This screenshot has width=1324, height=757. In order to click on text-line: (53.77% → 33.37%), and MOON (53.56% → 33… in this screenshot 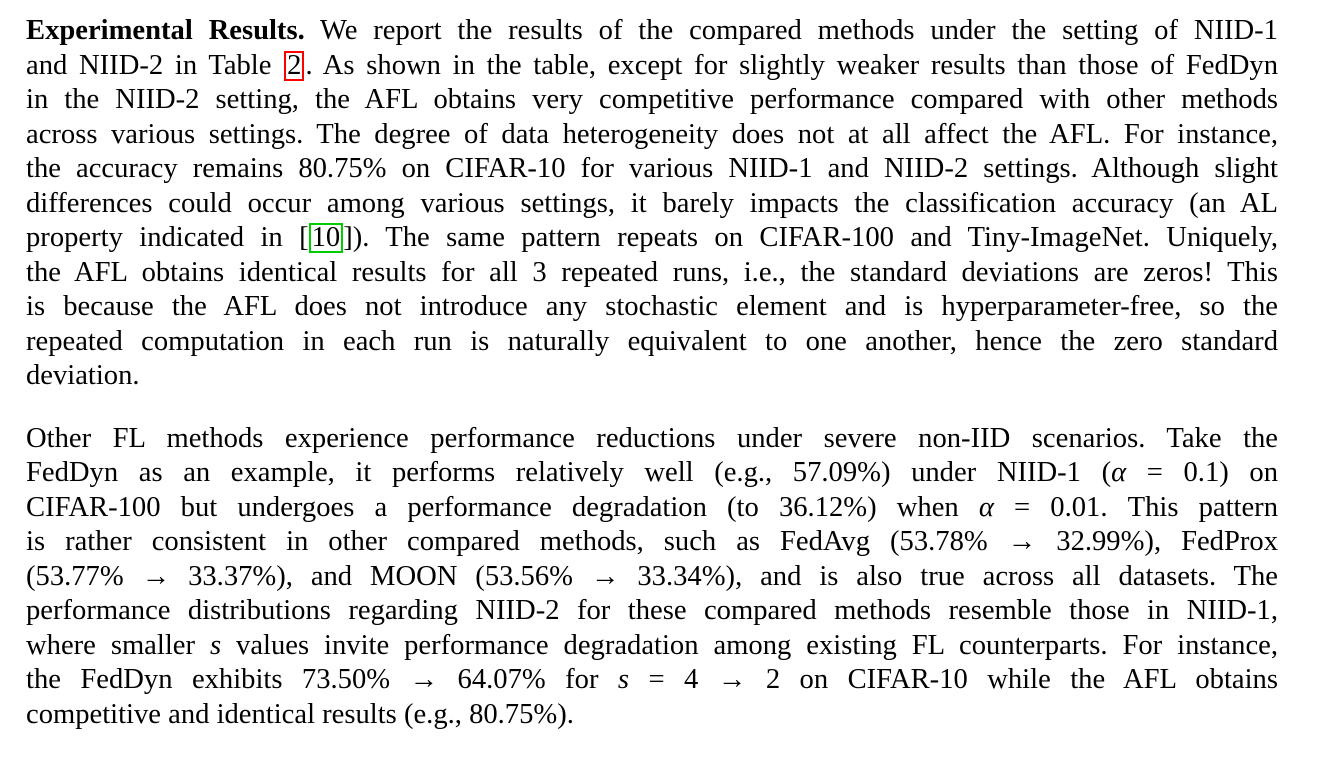, I will do `click(652, 576)`.